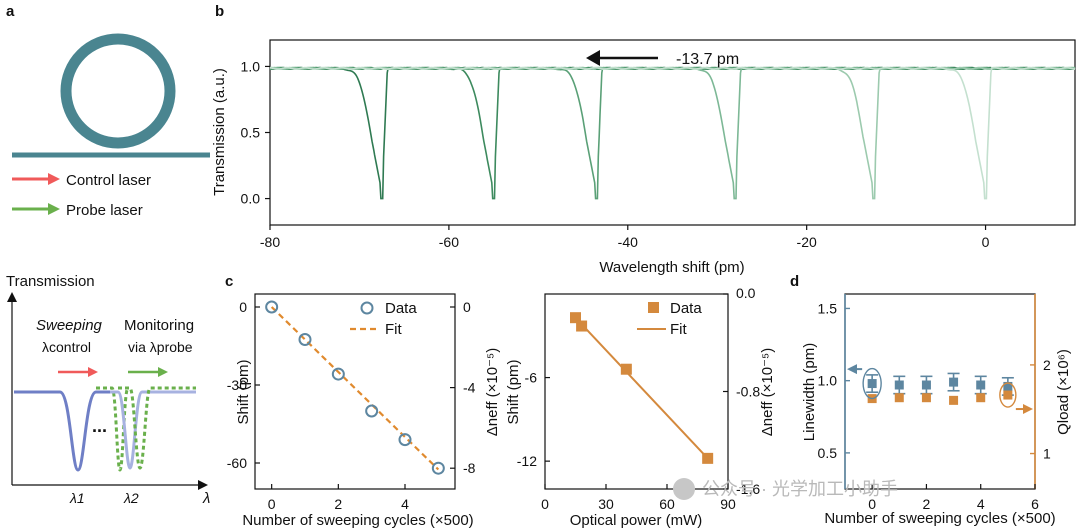 The width and height of the screenshot is (1080, 530). I want to click on c2-series-group: 0 30 60 90 -6 -12 0.0 -0.8 -1.6 Data Fit, so click(639, 398).